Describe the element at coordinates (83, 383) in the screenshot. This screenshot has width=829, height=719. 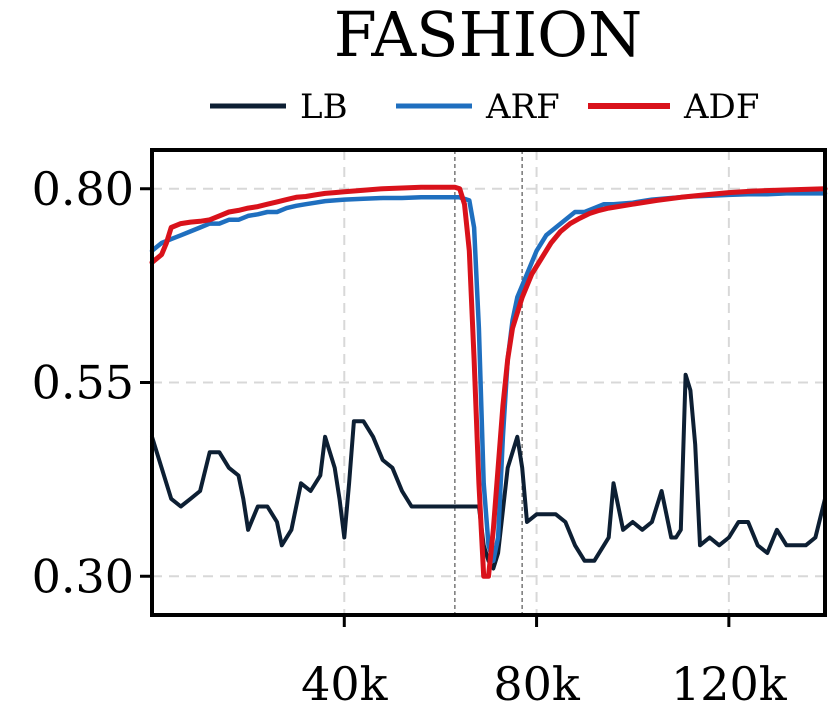
I see `y-tick-label-1: 0.55` at that location.